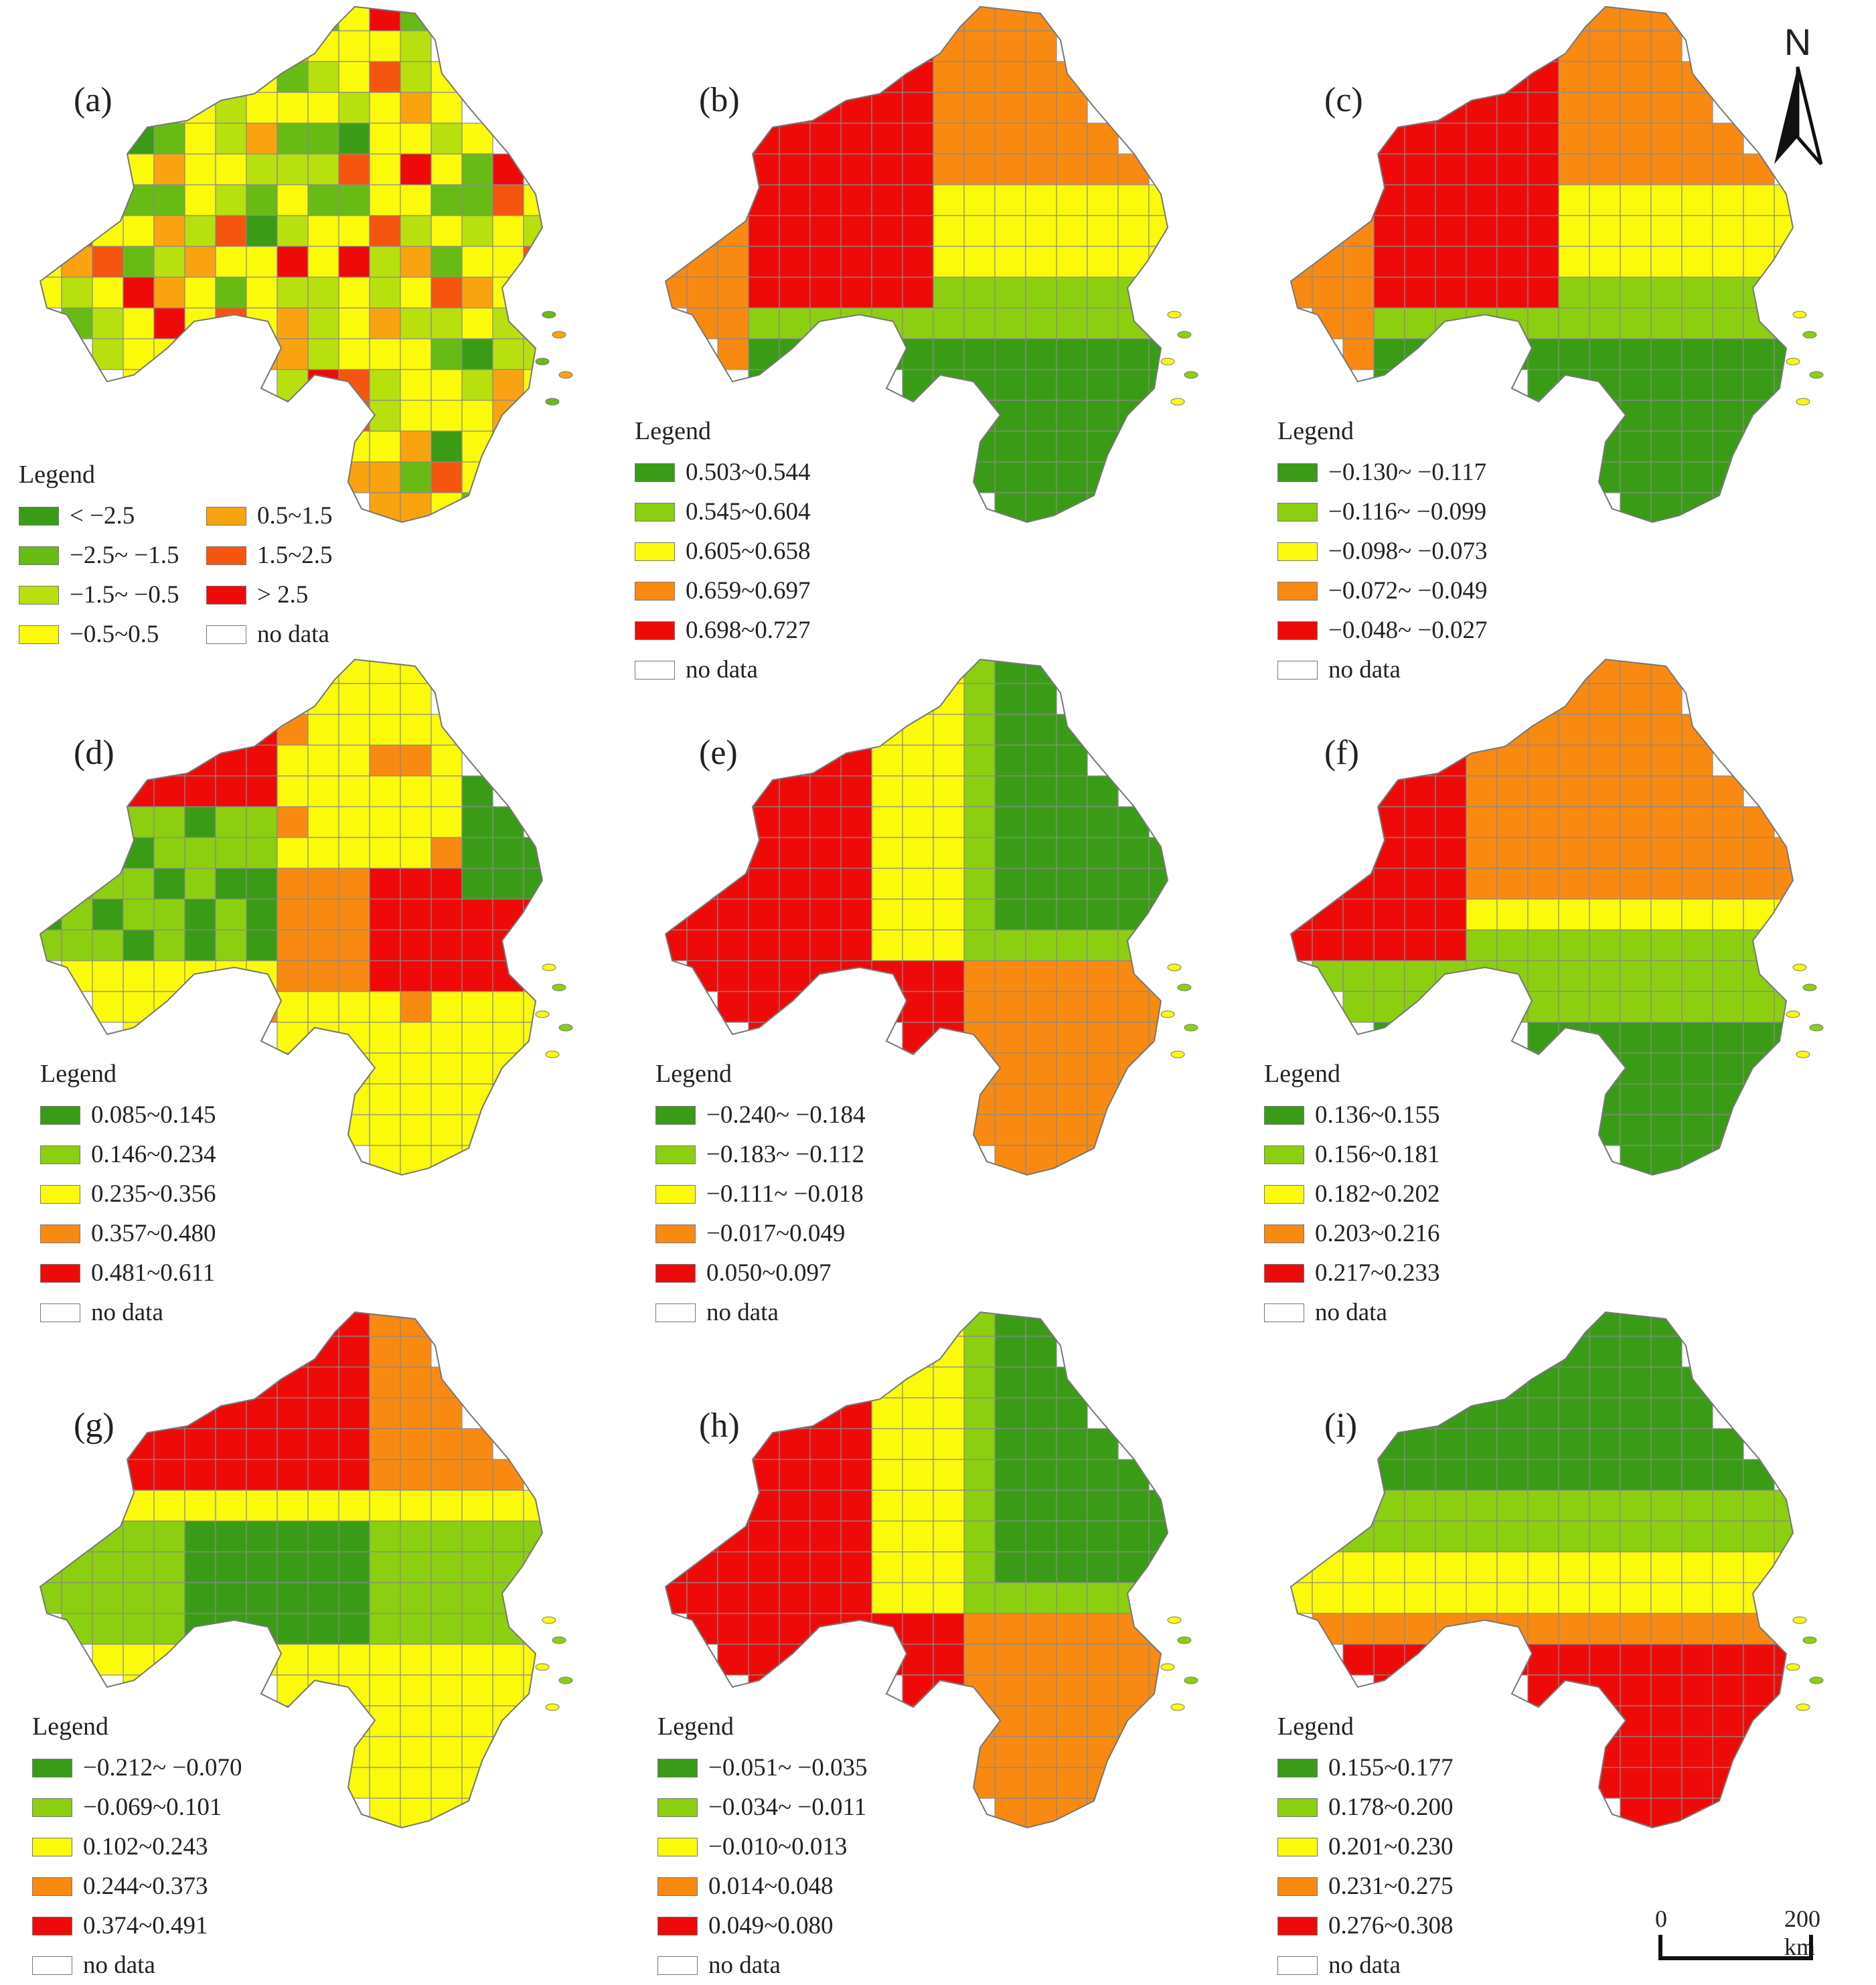  I want to click on legend-item: −1.5~ −0.5, so click(112, 595).